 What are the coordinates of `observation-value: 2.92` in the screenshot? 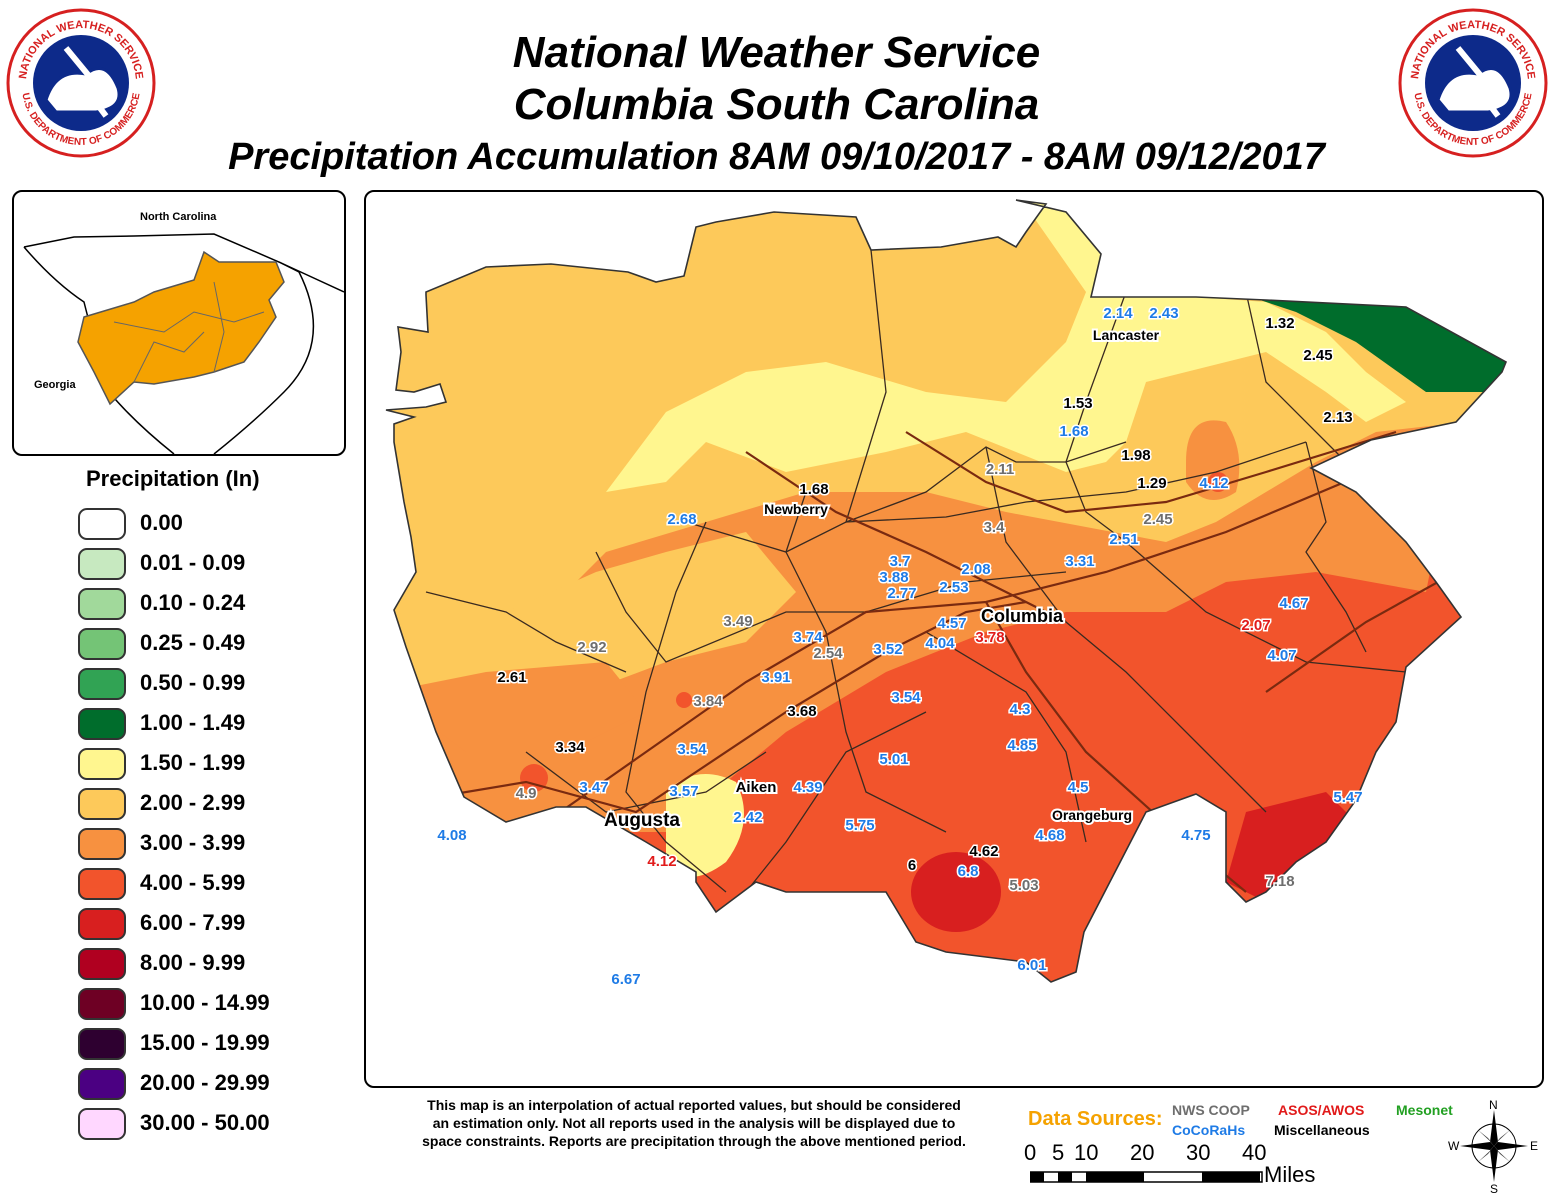 It's located at (591, 647).